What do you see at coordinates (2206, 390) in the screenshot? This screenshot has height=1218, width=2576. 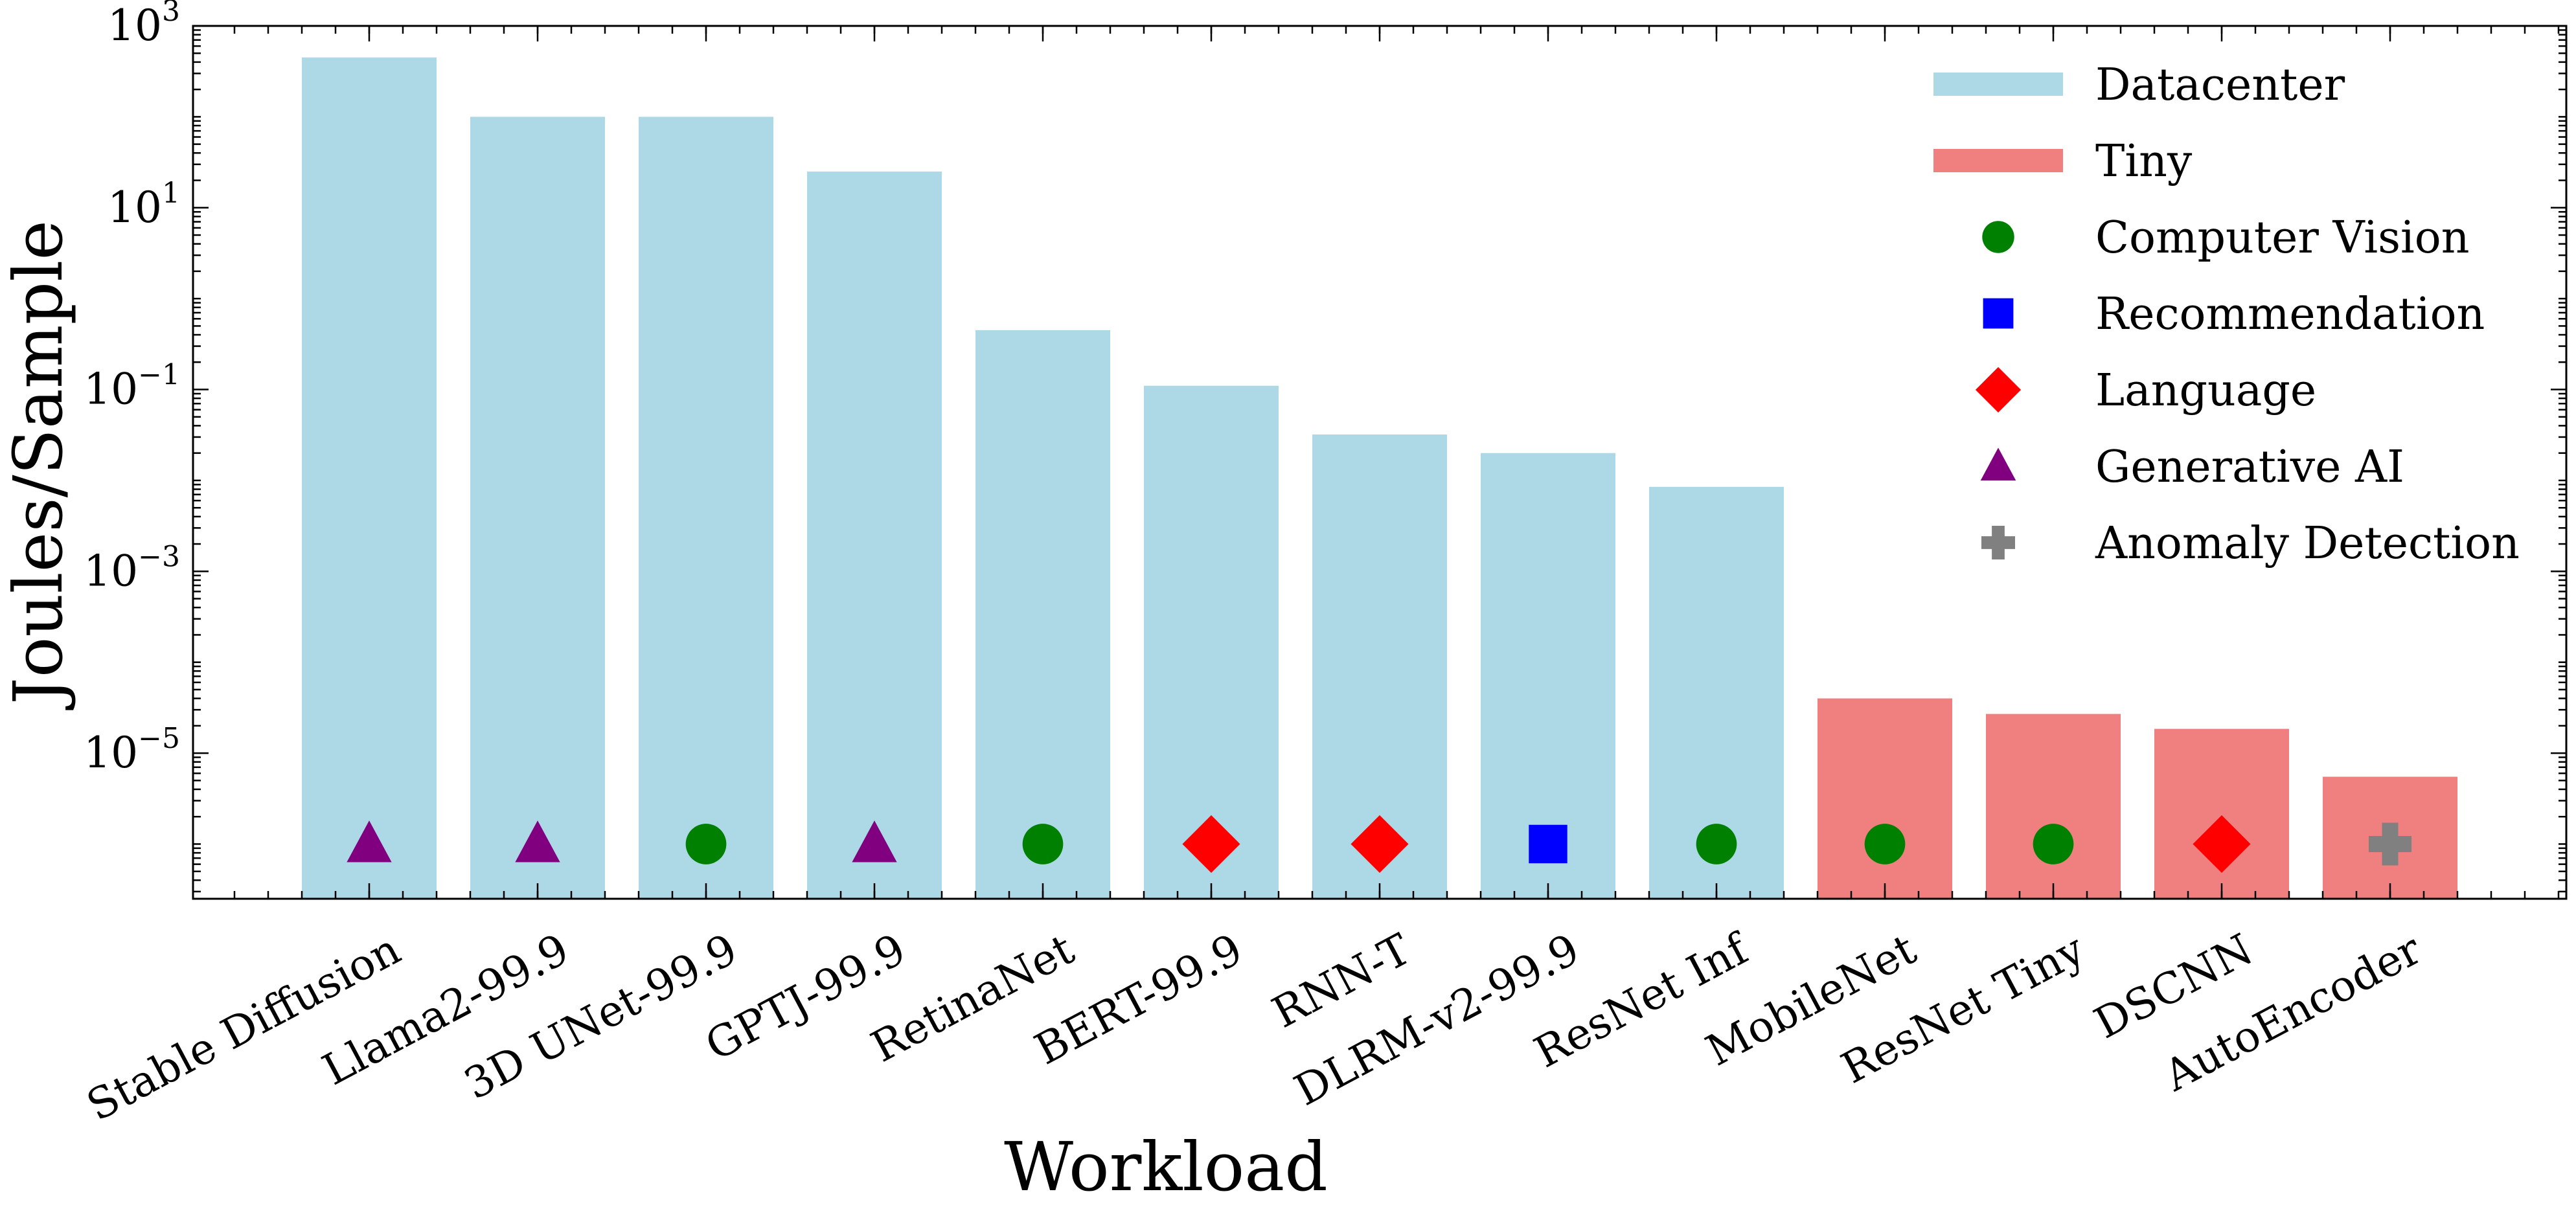 I see `legend-label-language: Language` at bounding box center [2206, 390].